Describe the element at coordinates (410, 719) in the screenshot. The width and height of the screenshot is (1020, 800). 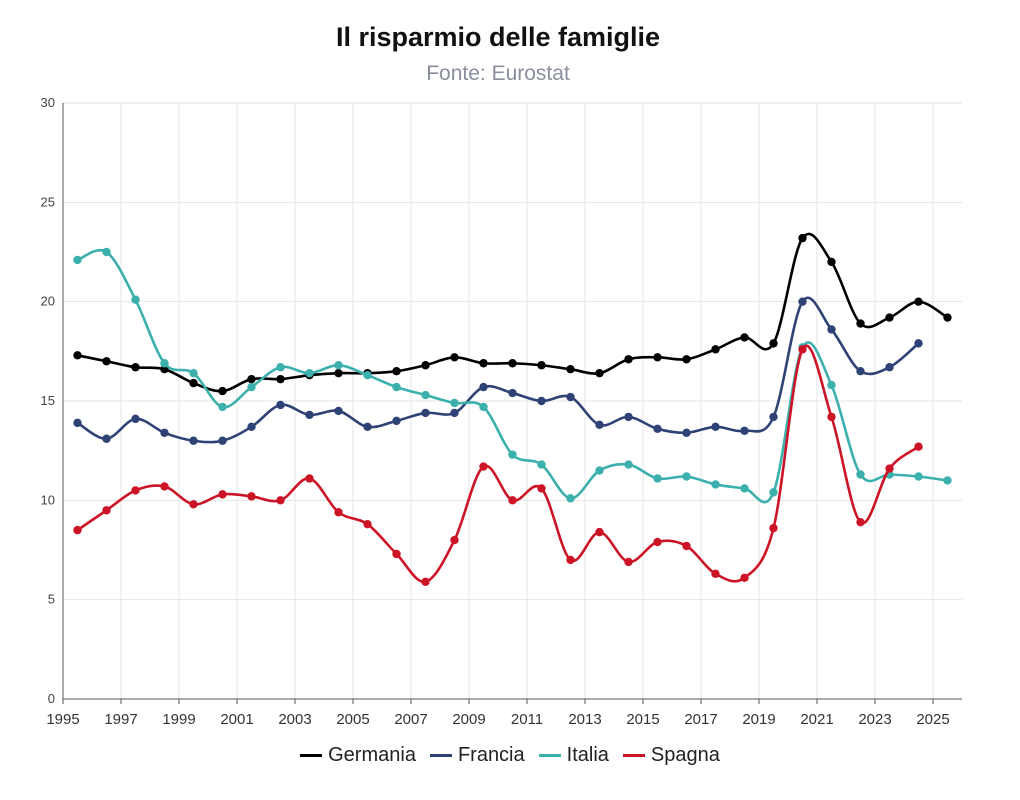
I see `x-tick-label: 2007` at that location.